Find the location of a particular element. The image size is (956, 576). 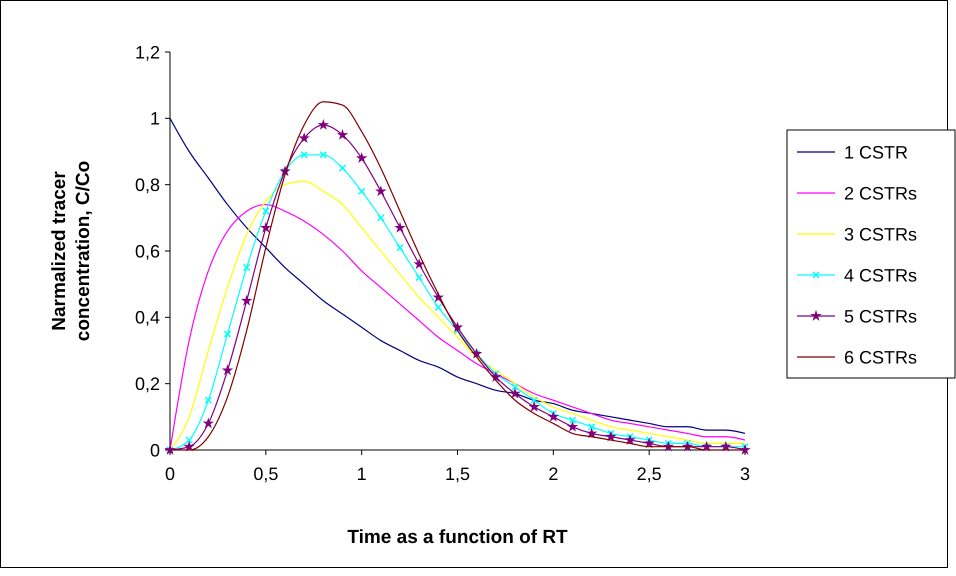

x-tick-label: 3 is located at coordinates (745, 474).